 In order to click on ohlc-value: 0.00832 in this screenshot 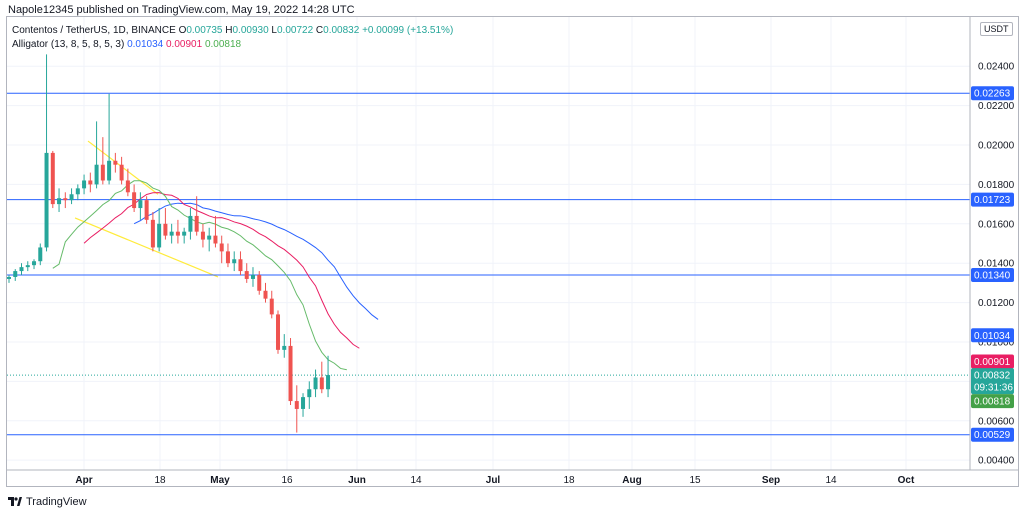, I will do `click(341, 30)`.